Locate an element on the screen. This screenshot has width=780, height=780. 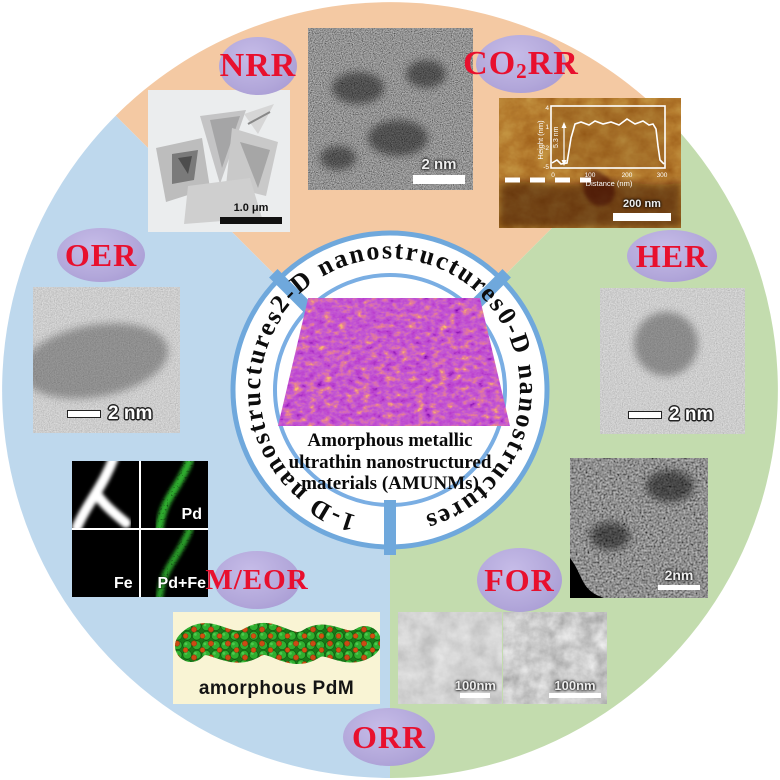
eds-label-pd: Pd is located at coordinates (191, 514).